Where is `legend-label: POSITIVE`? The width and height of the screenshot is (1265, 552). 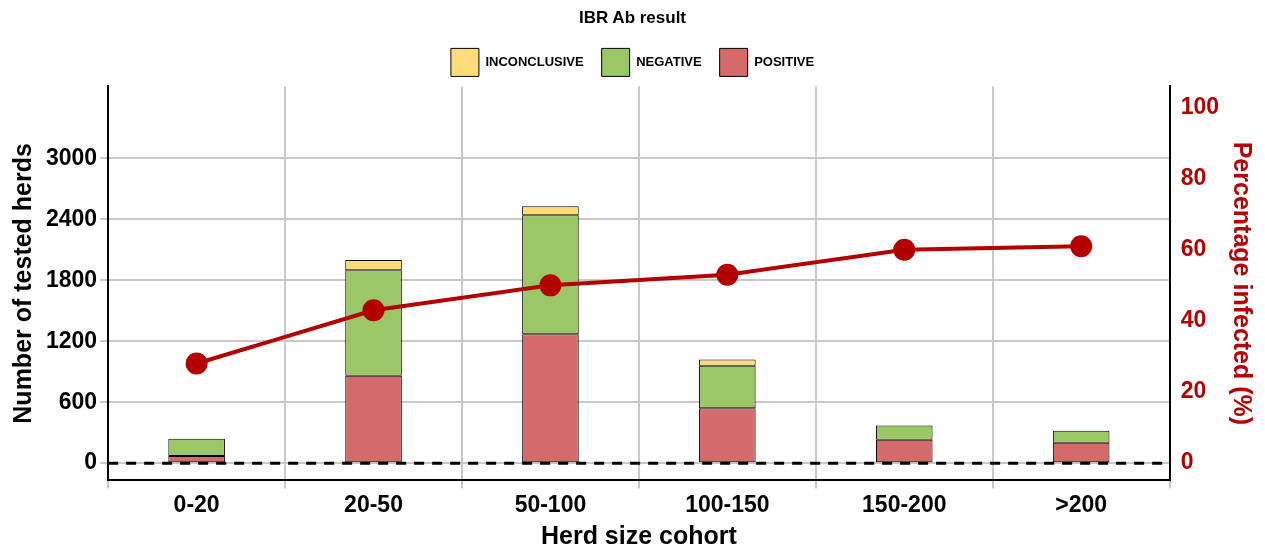 legend-label: POSITIVE is located at coordinates (784, 61).